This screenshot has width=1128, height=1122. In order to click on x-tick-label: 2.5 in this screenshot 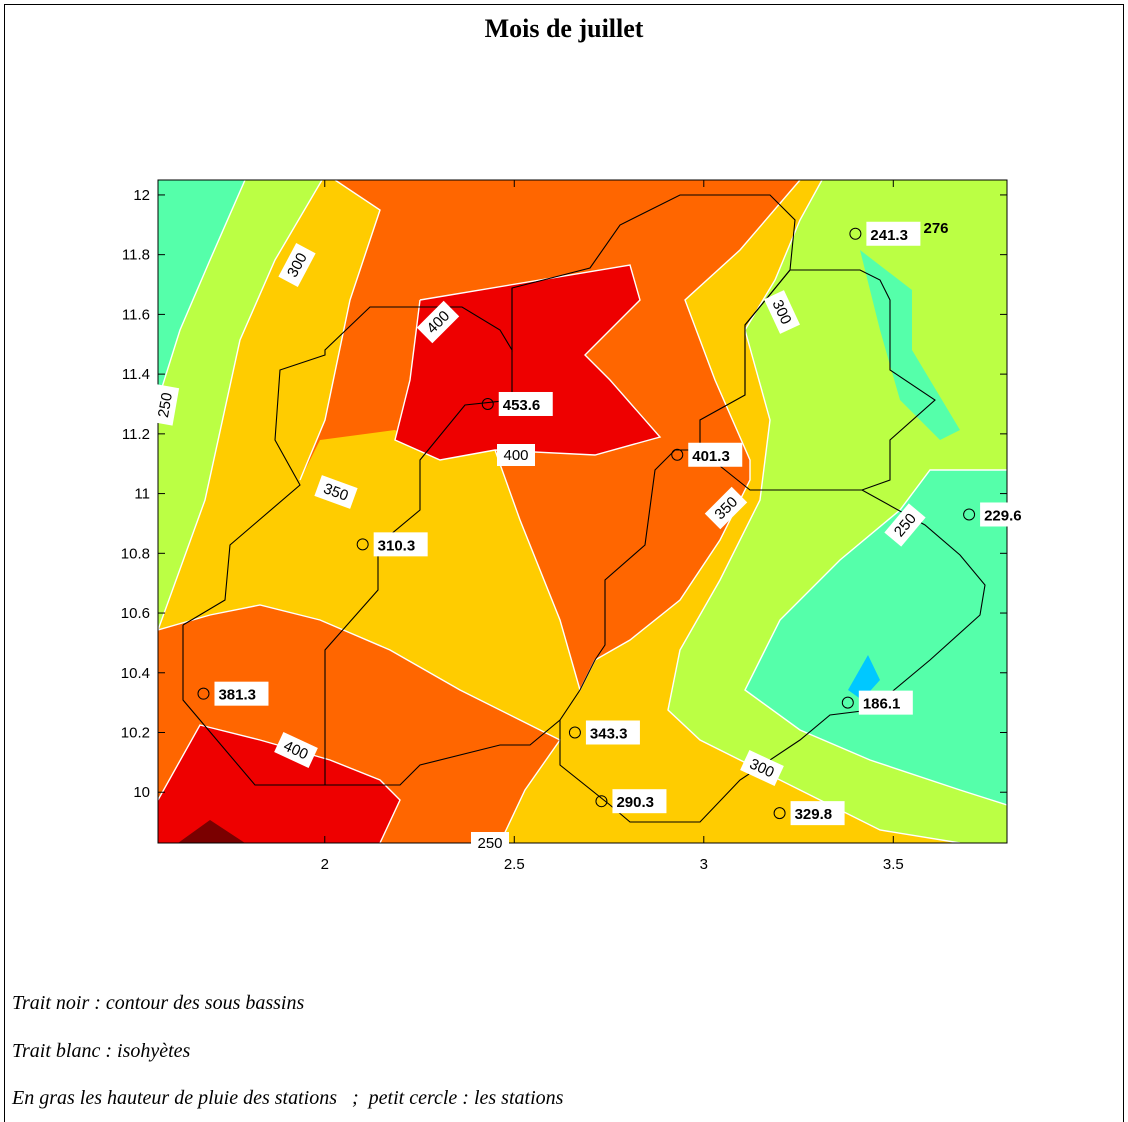, I will do `click(514, 864)`.